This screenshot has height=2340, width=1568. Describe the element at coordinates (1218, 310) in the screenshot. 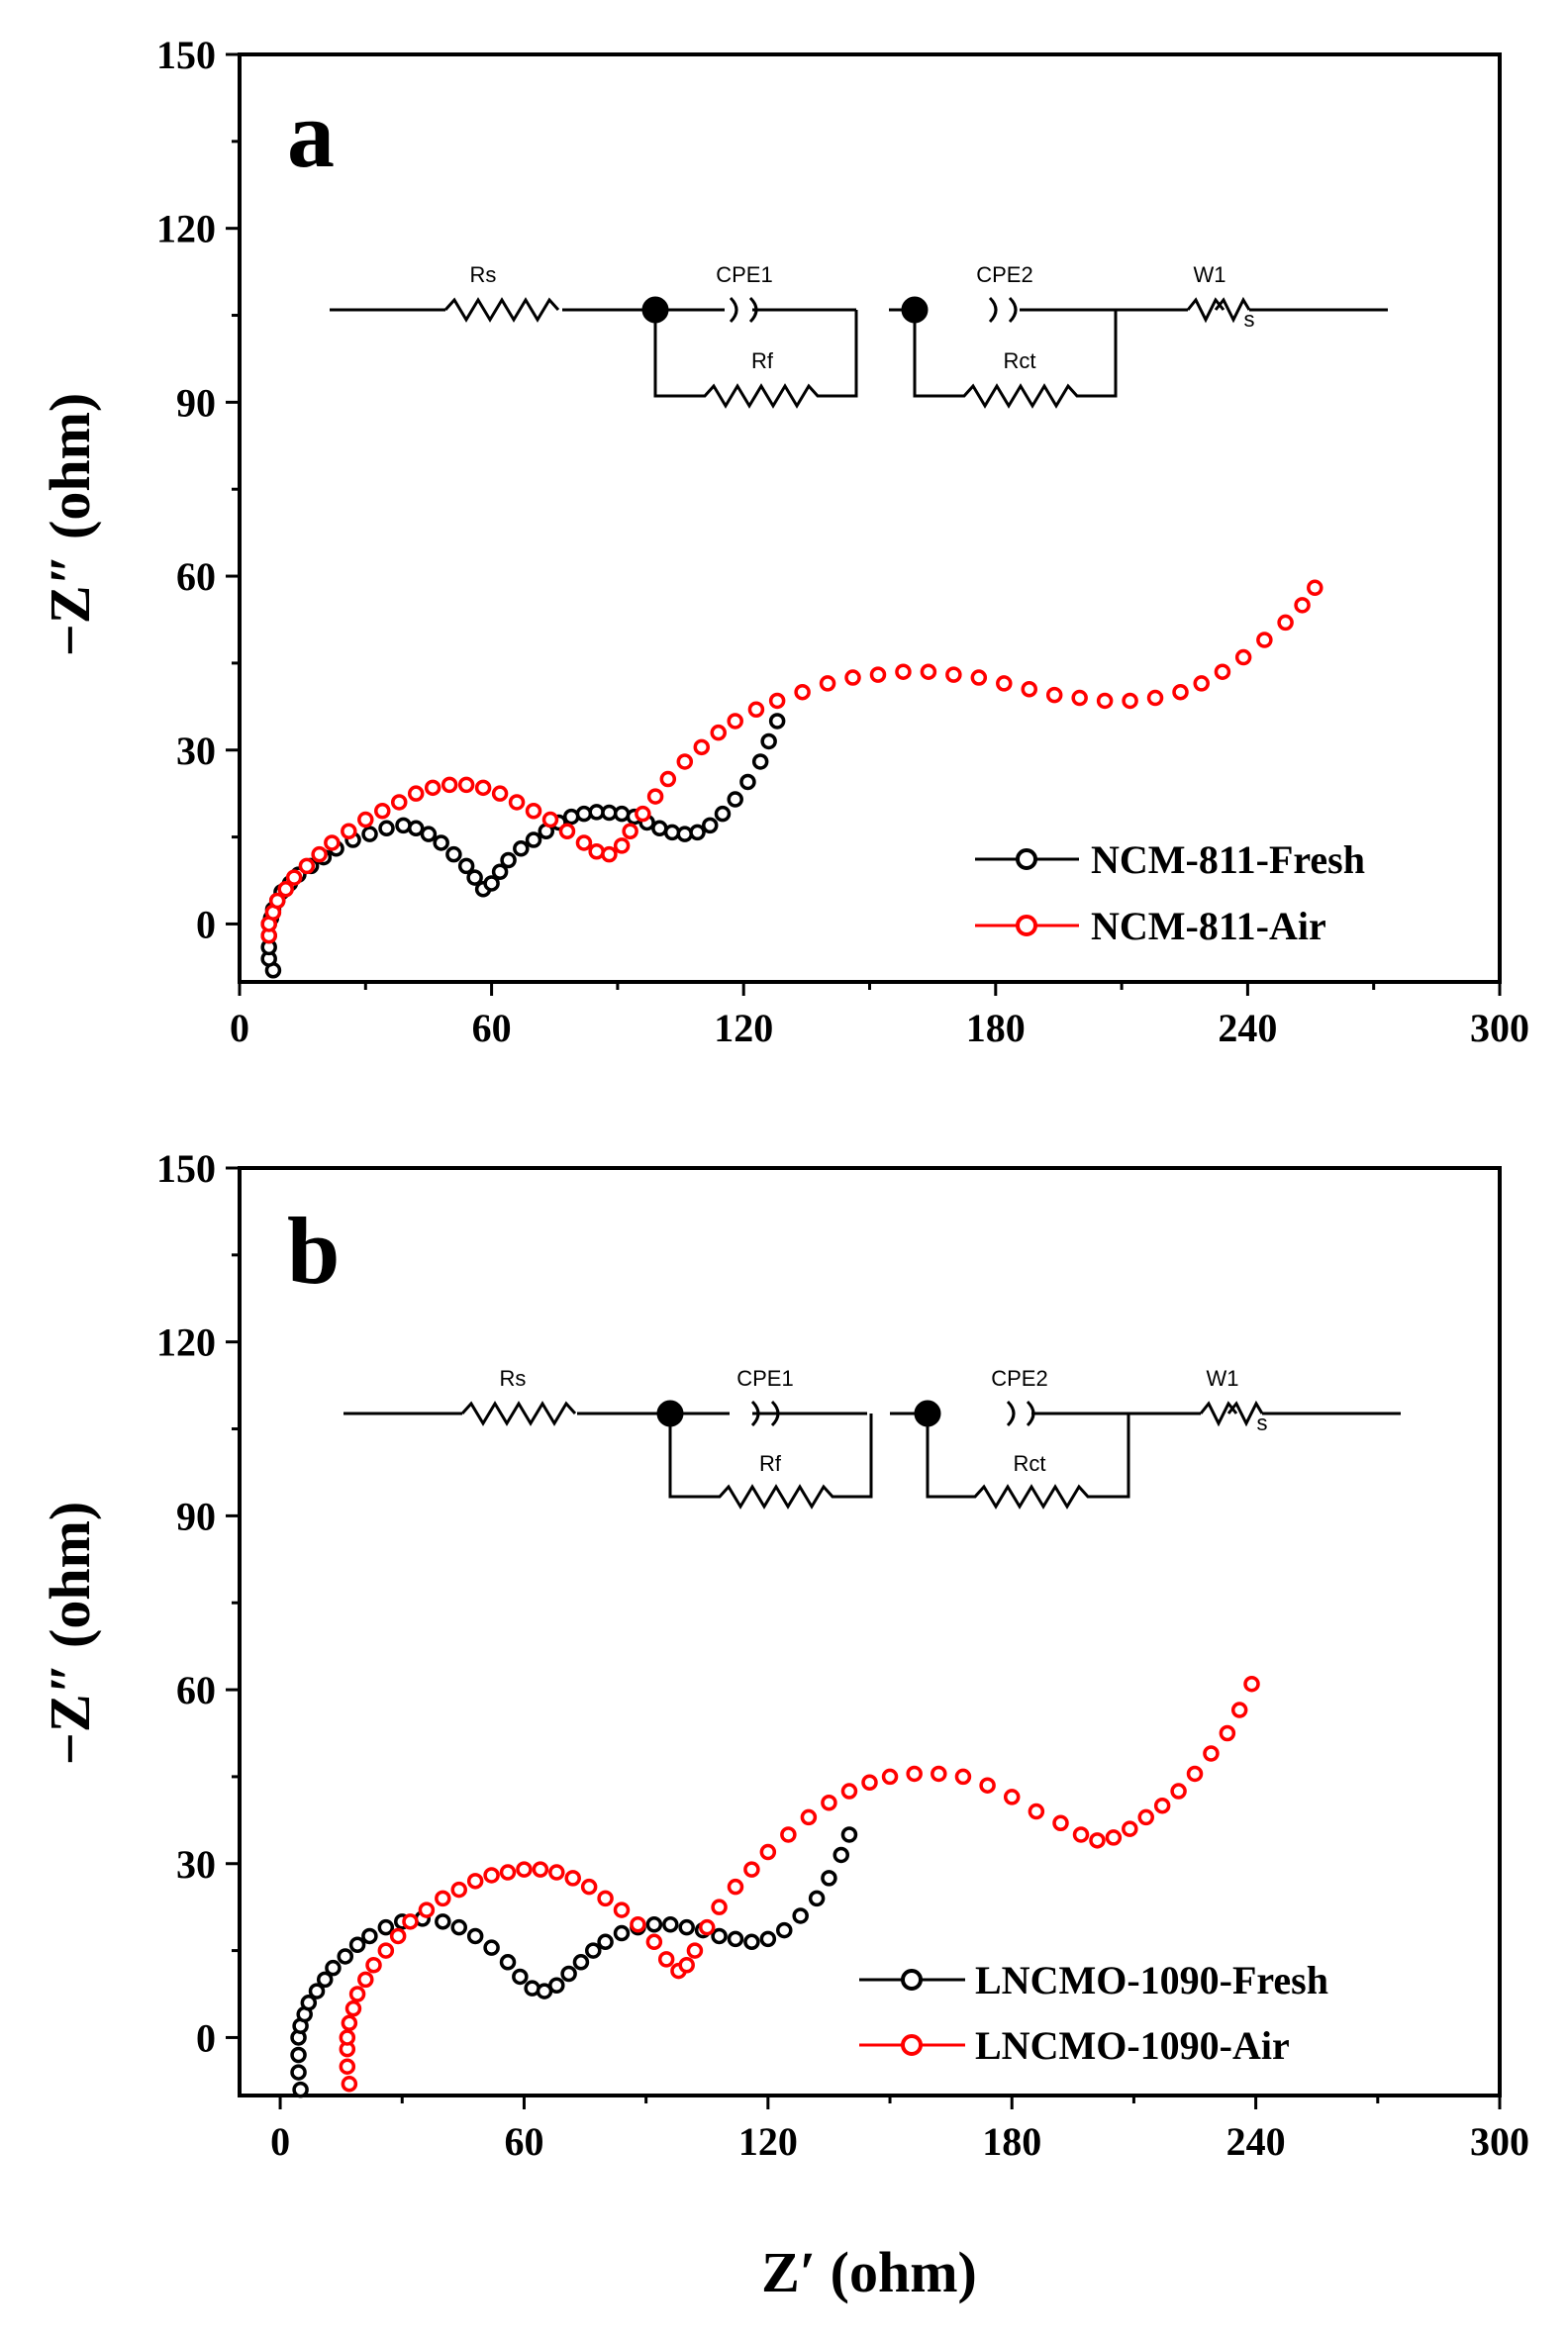

I see `circuit-a-w1-element` at that location.